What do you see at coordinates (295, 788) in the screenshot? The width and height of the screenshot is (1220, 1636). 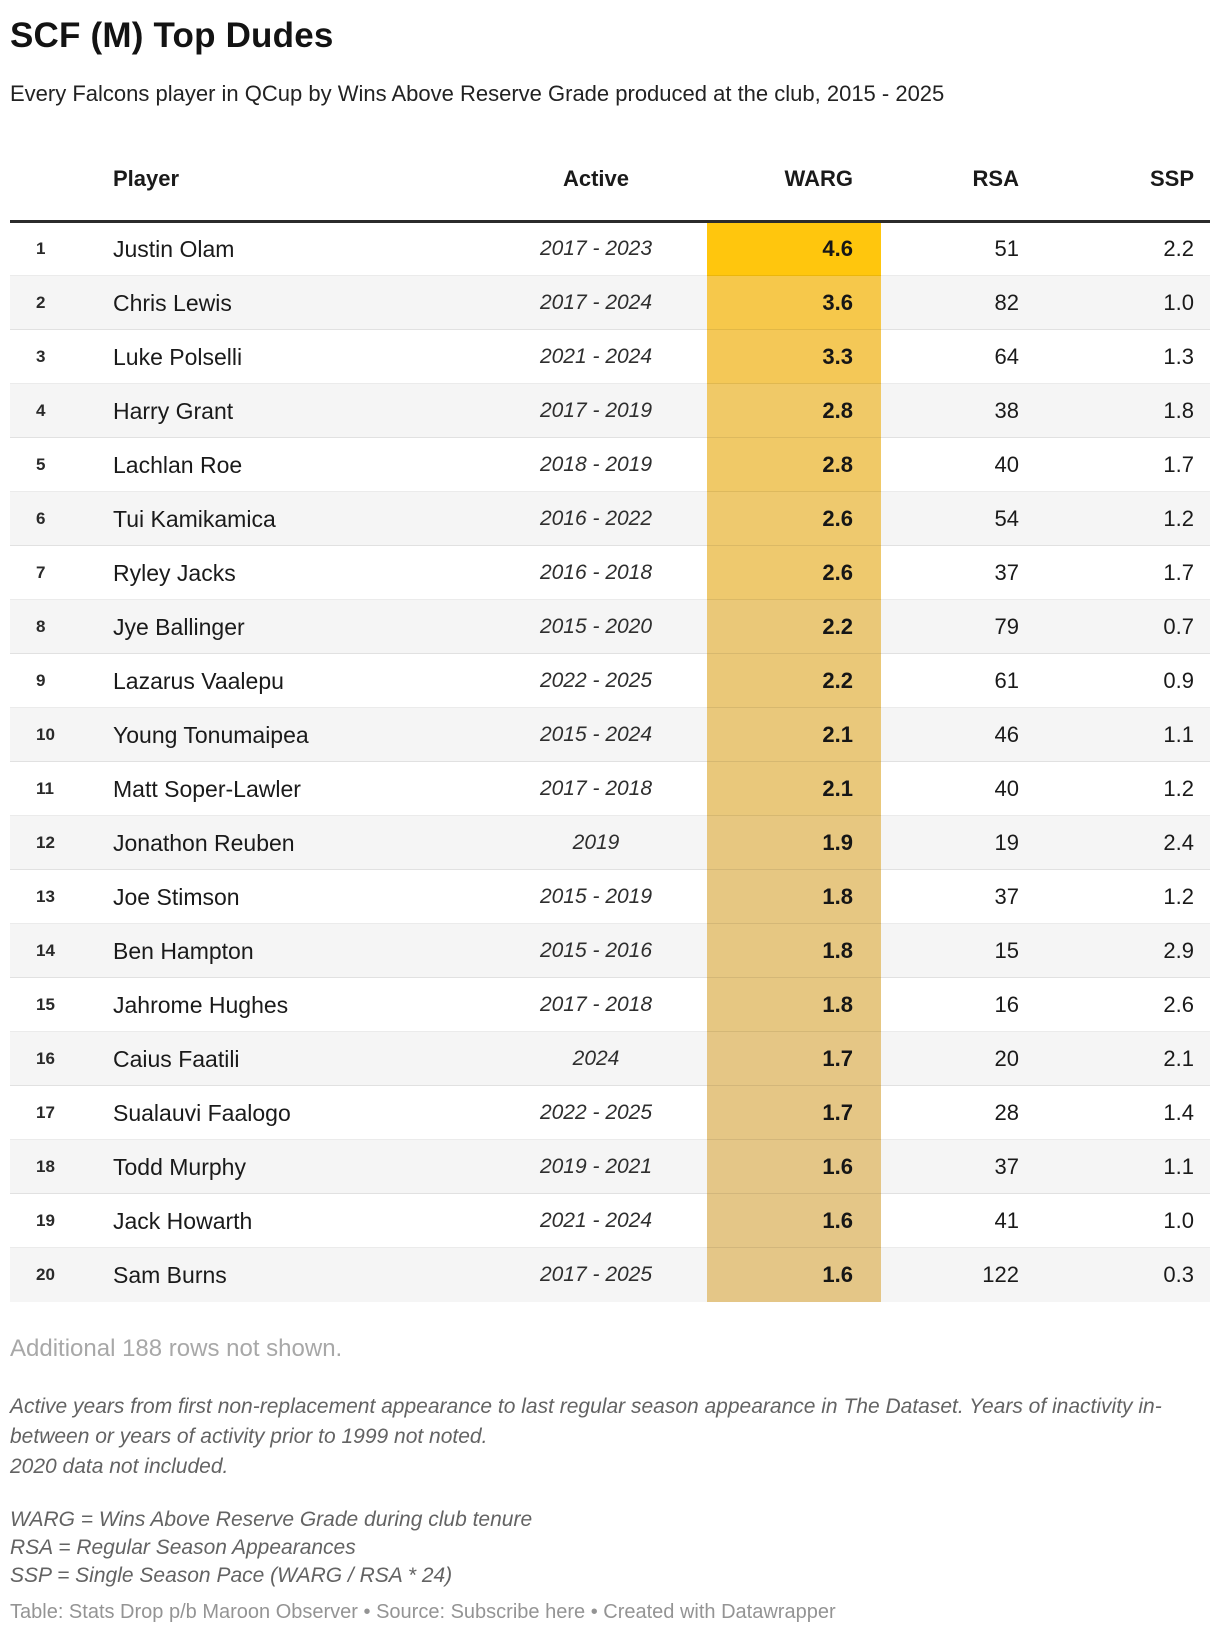 I see `player-cell: Matt Soper-Lawler` at bounding box center [295, 788].